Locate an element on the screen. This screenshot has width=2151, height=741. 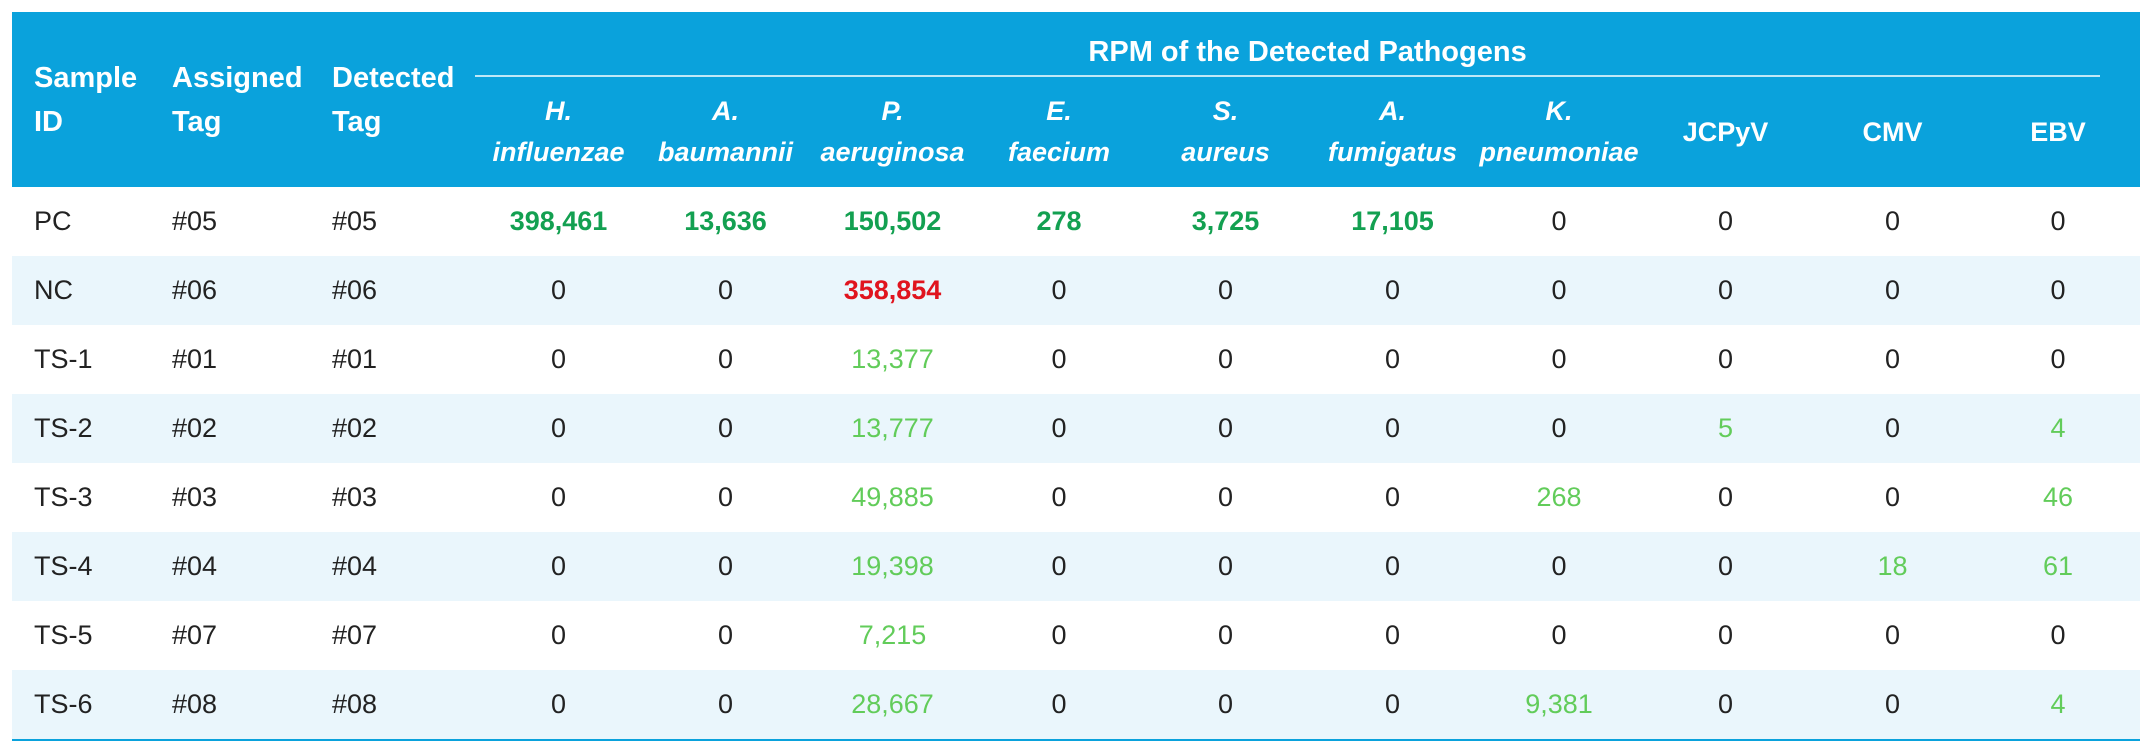
table-row: TS-3 #03 #03 0 0 49,885 0 0 0 268 0 0 46 is located at coordinates (1076, 497).